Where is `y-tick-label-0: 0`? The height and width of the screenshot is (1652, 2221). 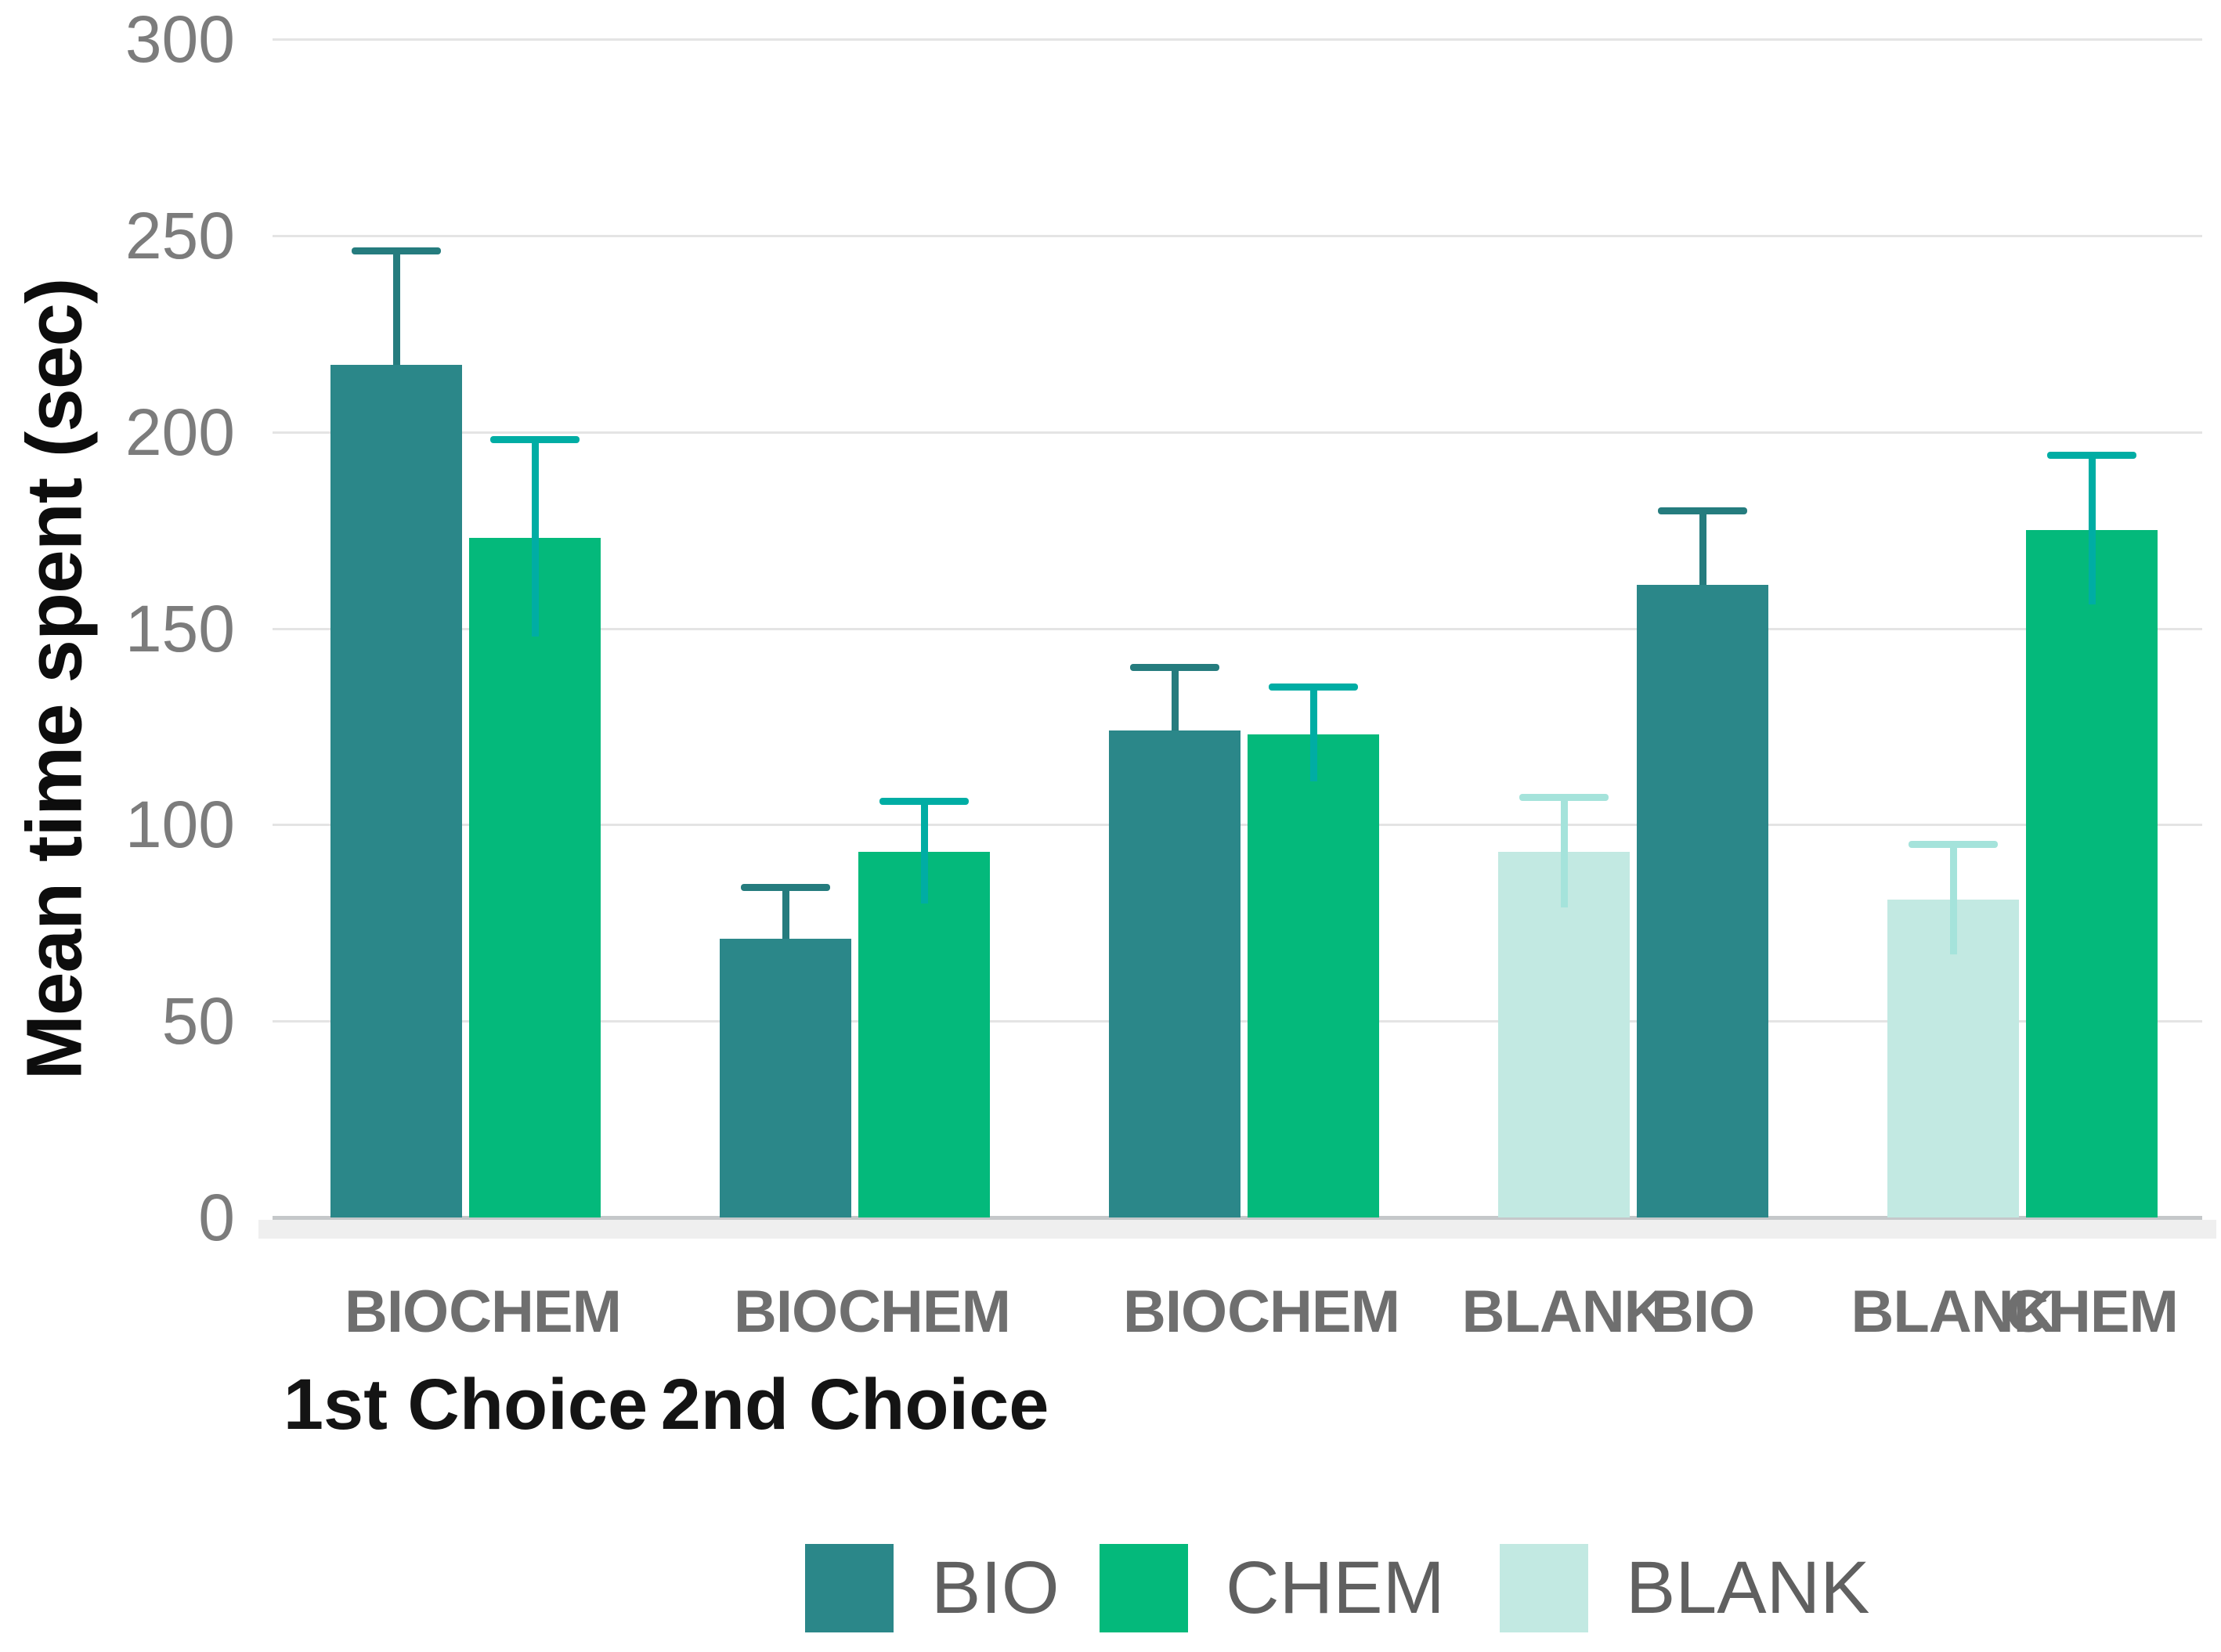 y-tick-label-0: 0 is located at coordinates (216, 1217).